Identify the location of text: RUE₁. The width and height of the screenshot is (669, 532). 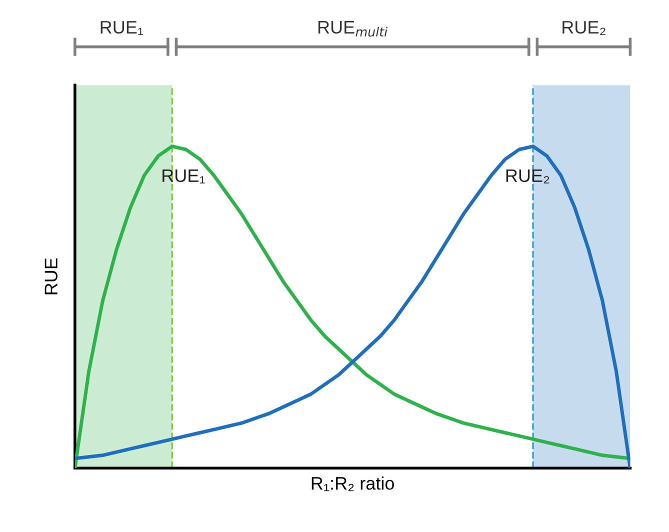
(122, 28).